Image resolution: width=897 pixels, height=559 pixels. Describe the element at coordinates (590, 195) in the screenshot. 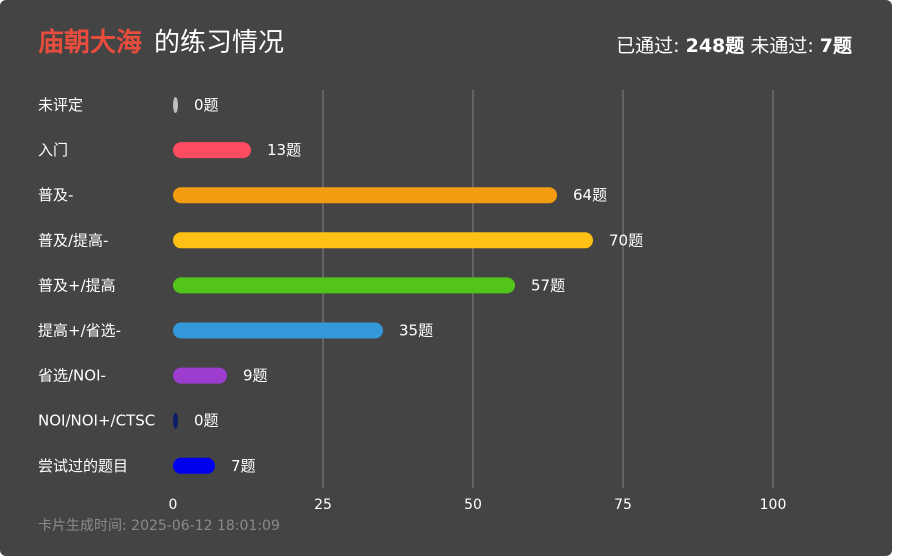

I see `value-label-2: 64题` at that location.